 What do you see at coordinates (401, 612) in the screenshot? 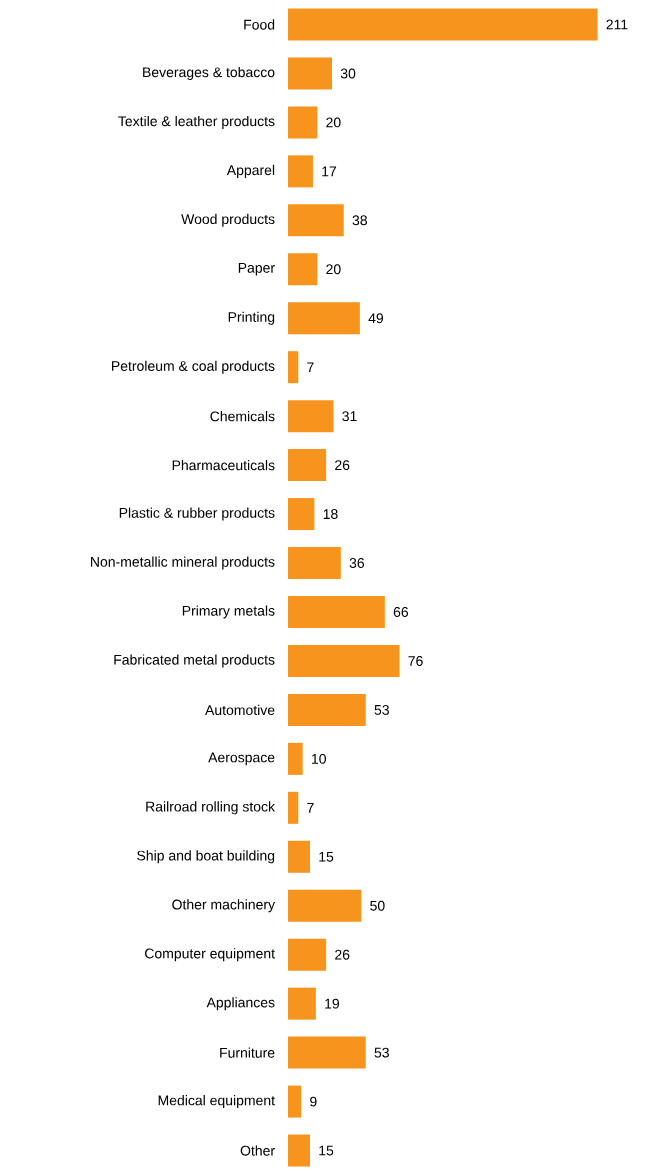
I see `data-label: 66` at bounding box center [401, 612].